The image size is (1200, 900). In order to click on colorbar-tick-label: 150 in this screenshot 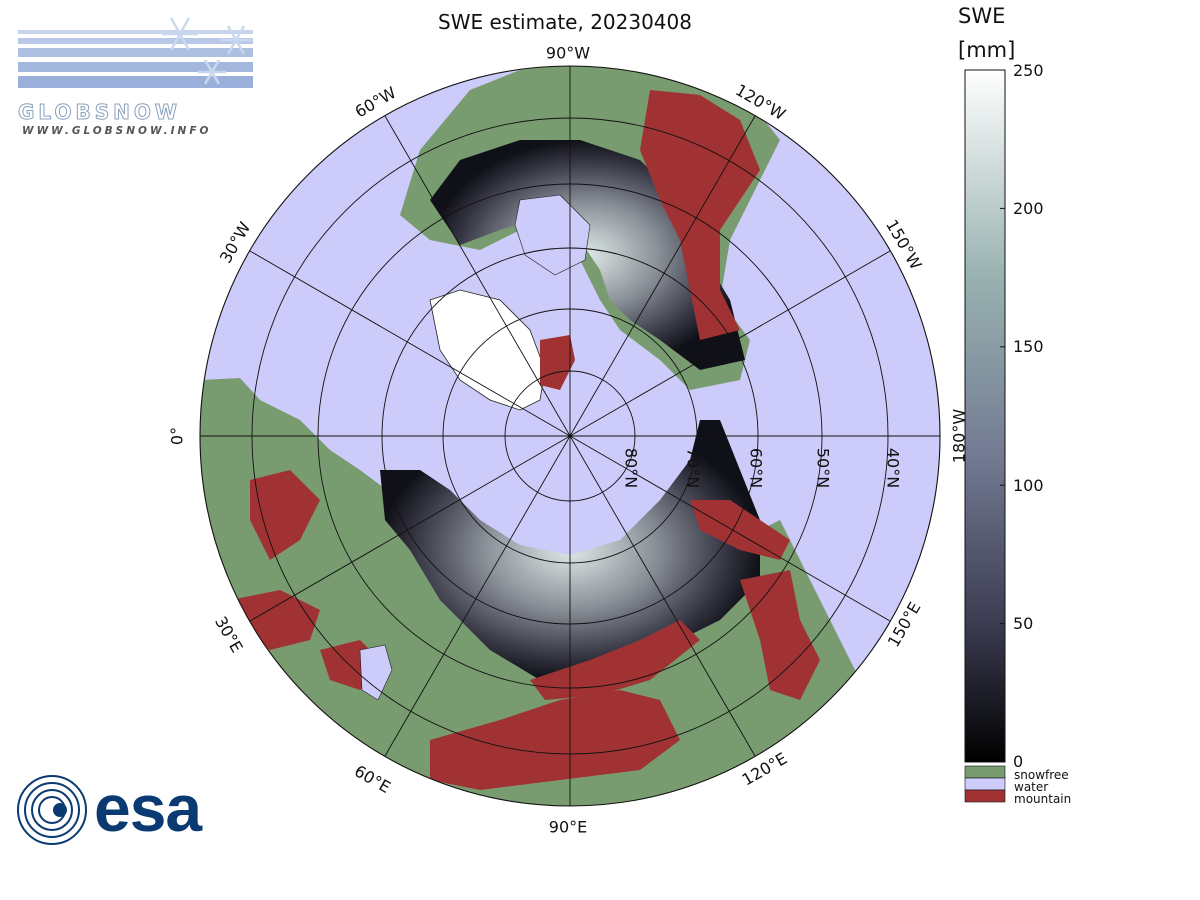, I will do `click(1028, 346)`.